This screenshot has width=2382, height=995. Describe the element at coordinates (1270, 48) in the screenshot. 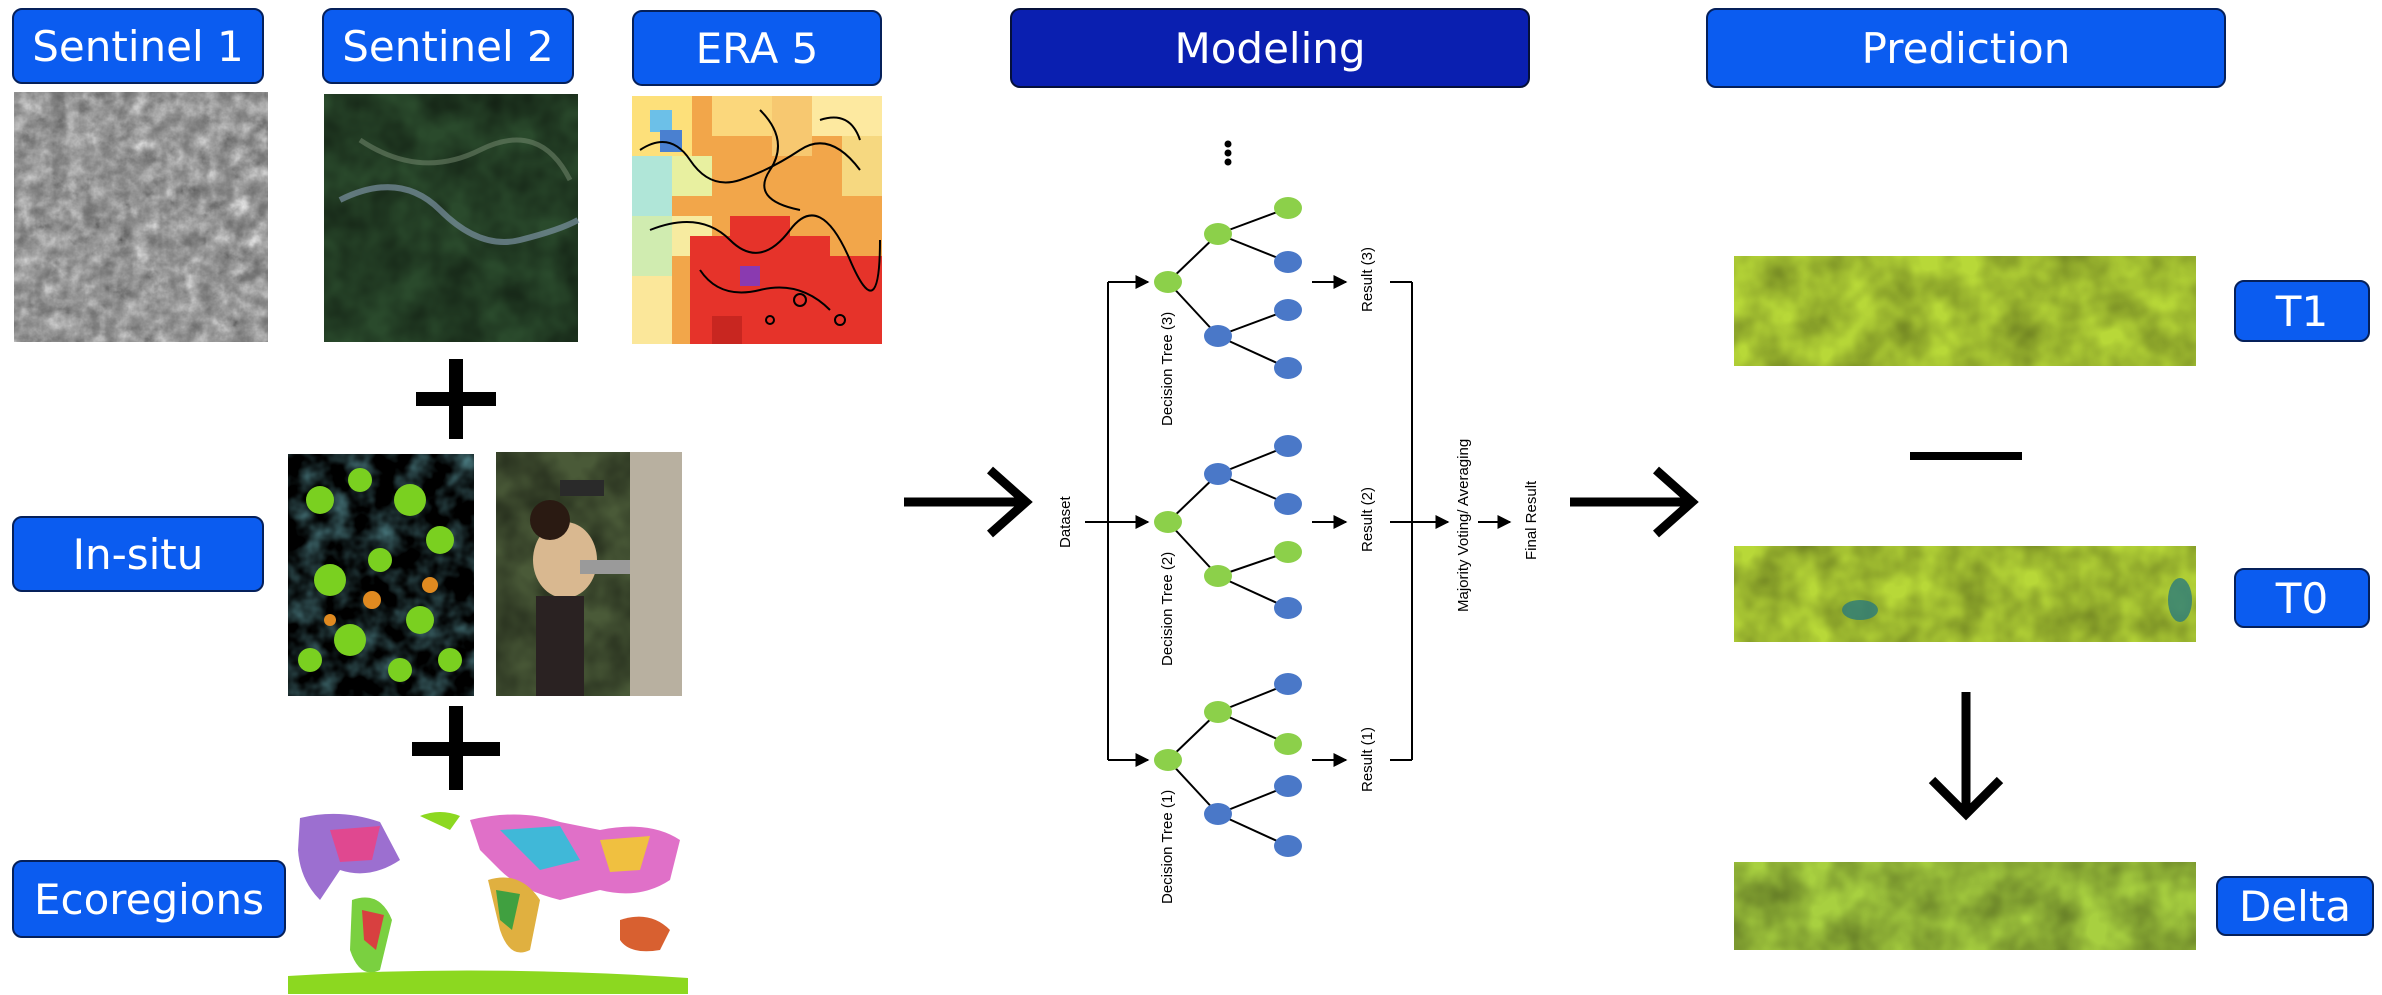

I see `modeling-label: Modeling` at that location.